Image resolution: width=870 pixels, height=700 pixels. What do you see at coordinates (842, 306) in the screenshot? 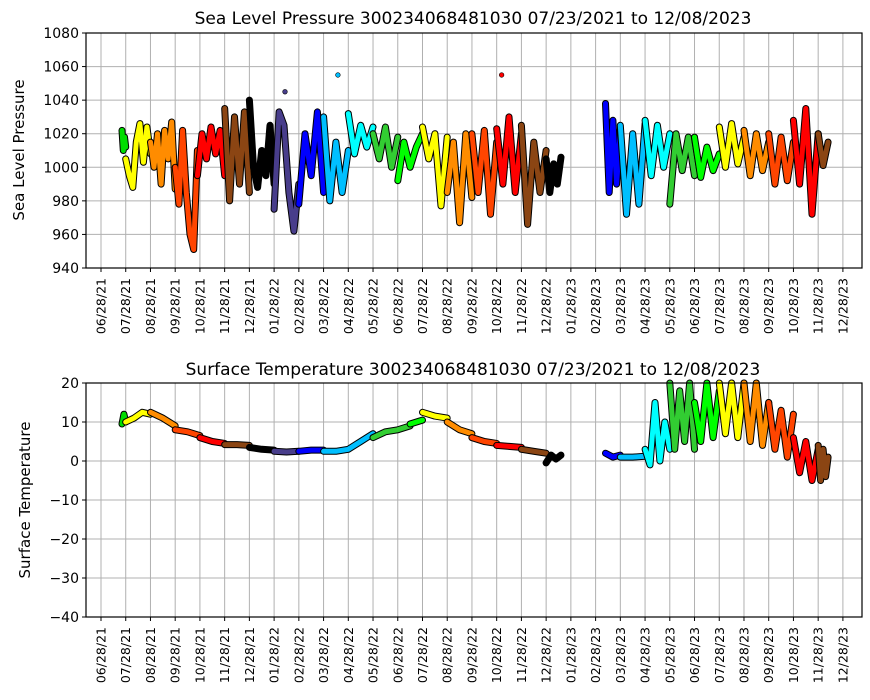
I see `x-tick-label: 12/28/23` at bounding box center [842, 306].